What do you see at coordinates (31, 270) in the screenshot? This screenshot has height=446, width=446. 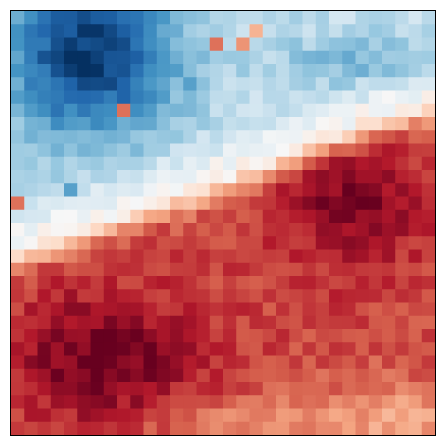 I see `heatmap-cell-r19-c1` at bounding box center [31, 270].